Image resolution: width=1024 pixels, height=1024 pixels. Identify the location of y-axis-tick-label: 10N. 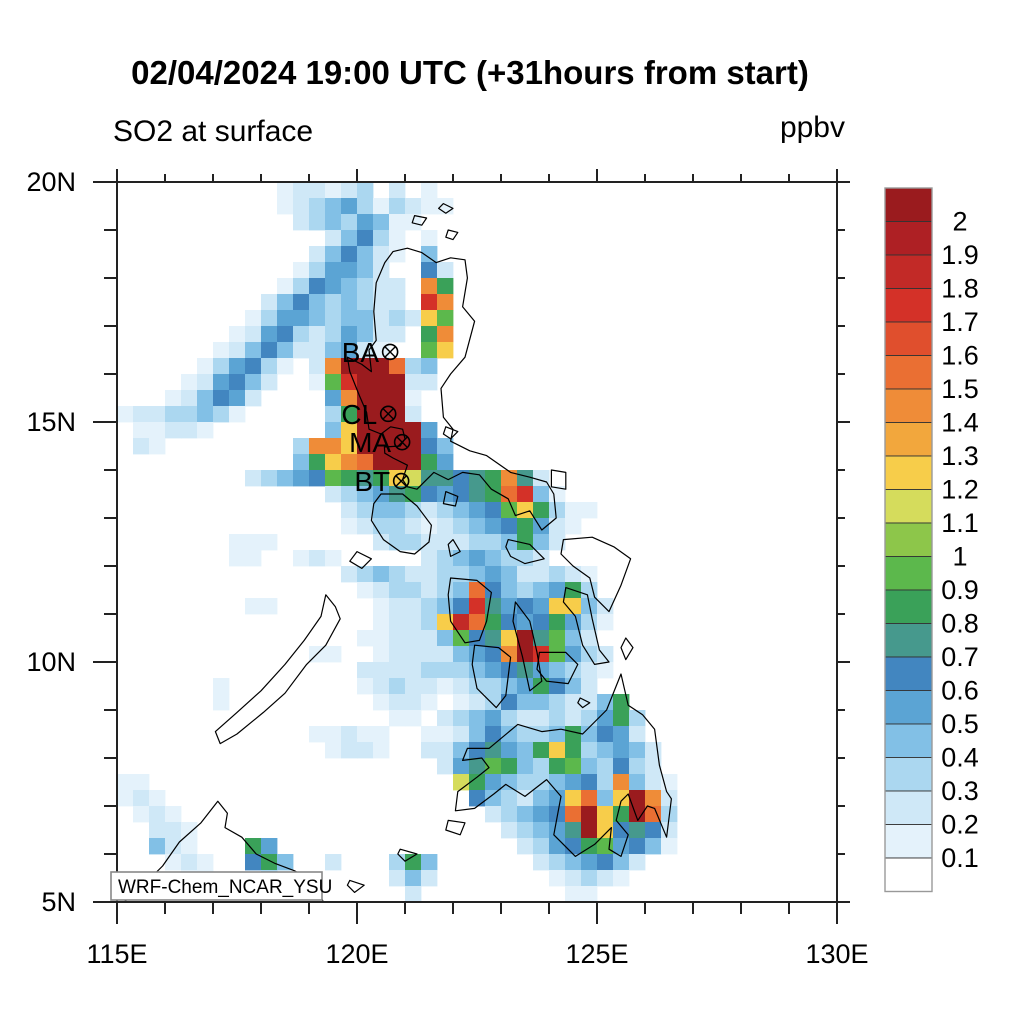
(51, 662).